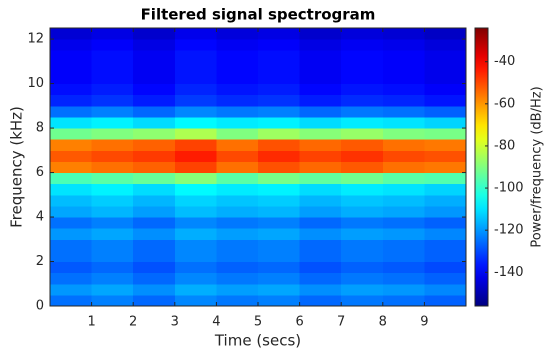 Image resolution: width=550 pixels, height=353 pixels. What do you see at coordinates (40, 172) in the screenshot?
I see `y-tick-label: 6` at bounding box center [40, 172].